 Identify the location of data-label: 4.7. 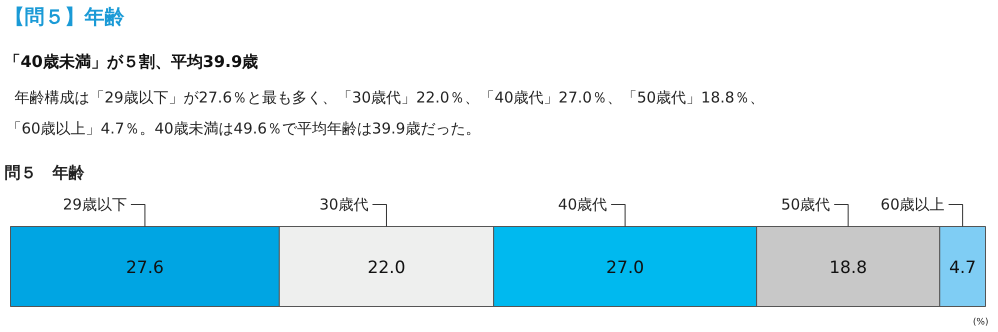
(962, 268).